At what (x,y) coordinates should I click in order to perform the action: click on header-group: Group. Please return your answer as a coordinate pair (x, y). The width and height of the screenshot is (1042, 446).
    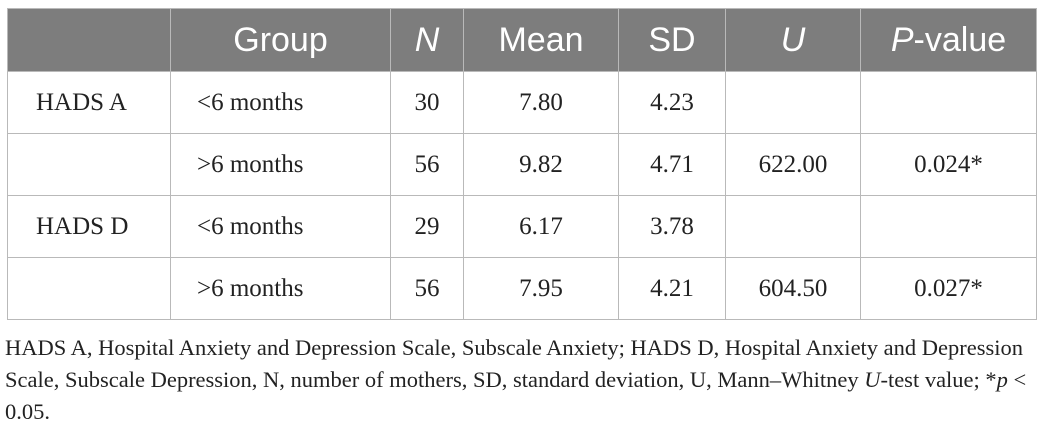
    Looking at the image, I should click on (280, 40).